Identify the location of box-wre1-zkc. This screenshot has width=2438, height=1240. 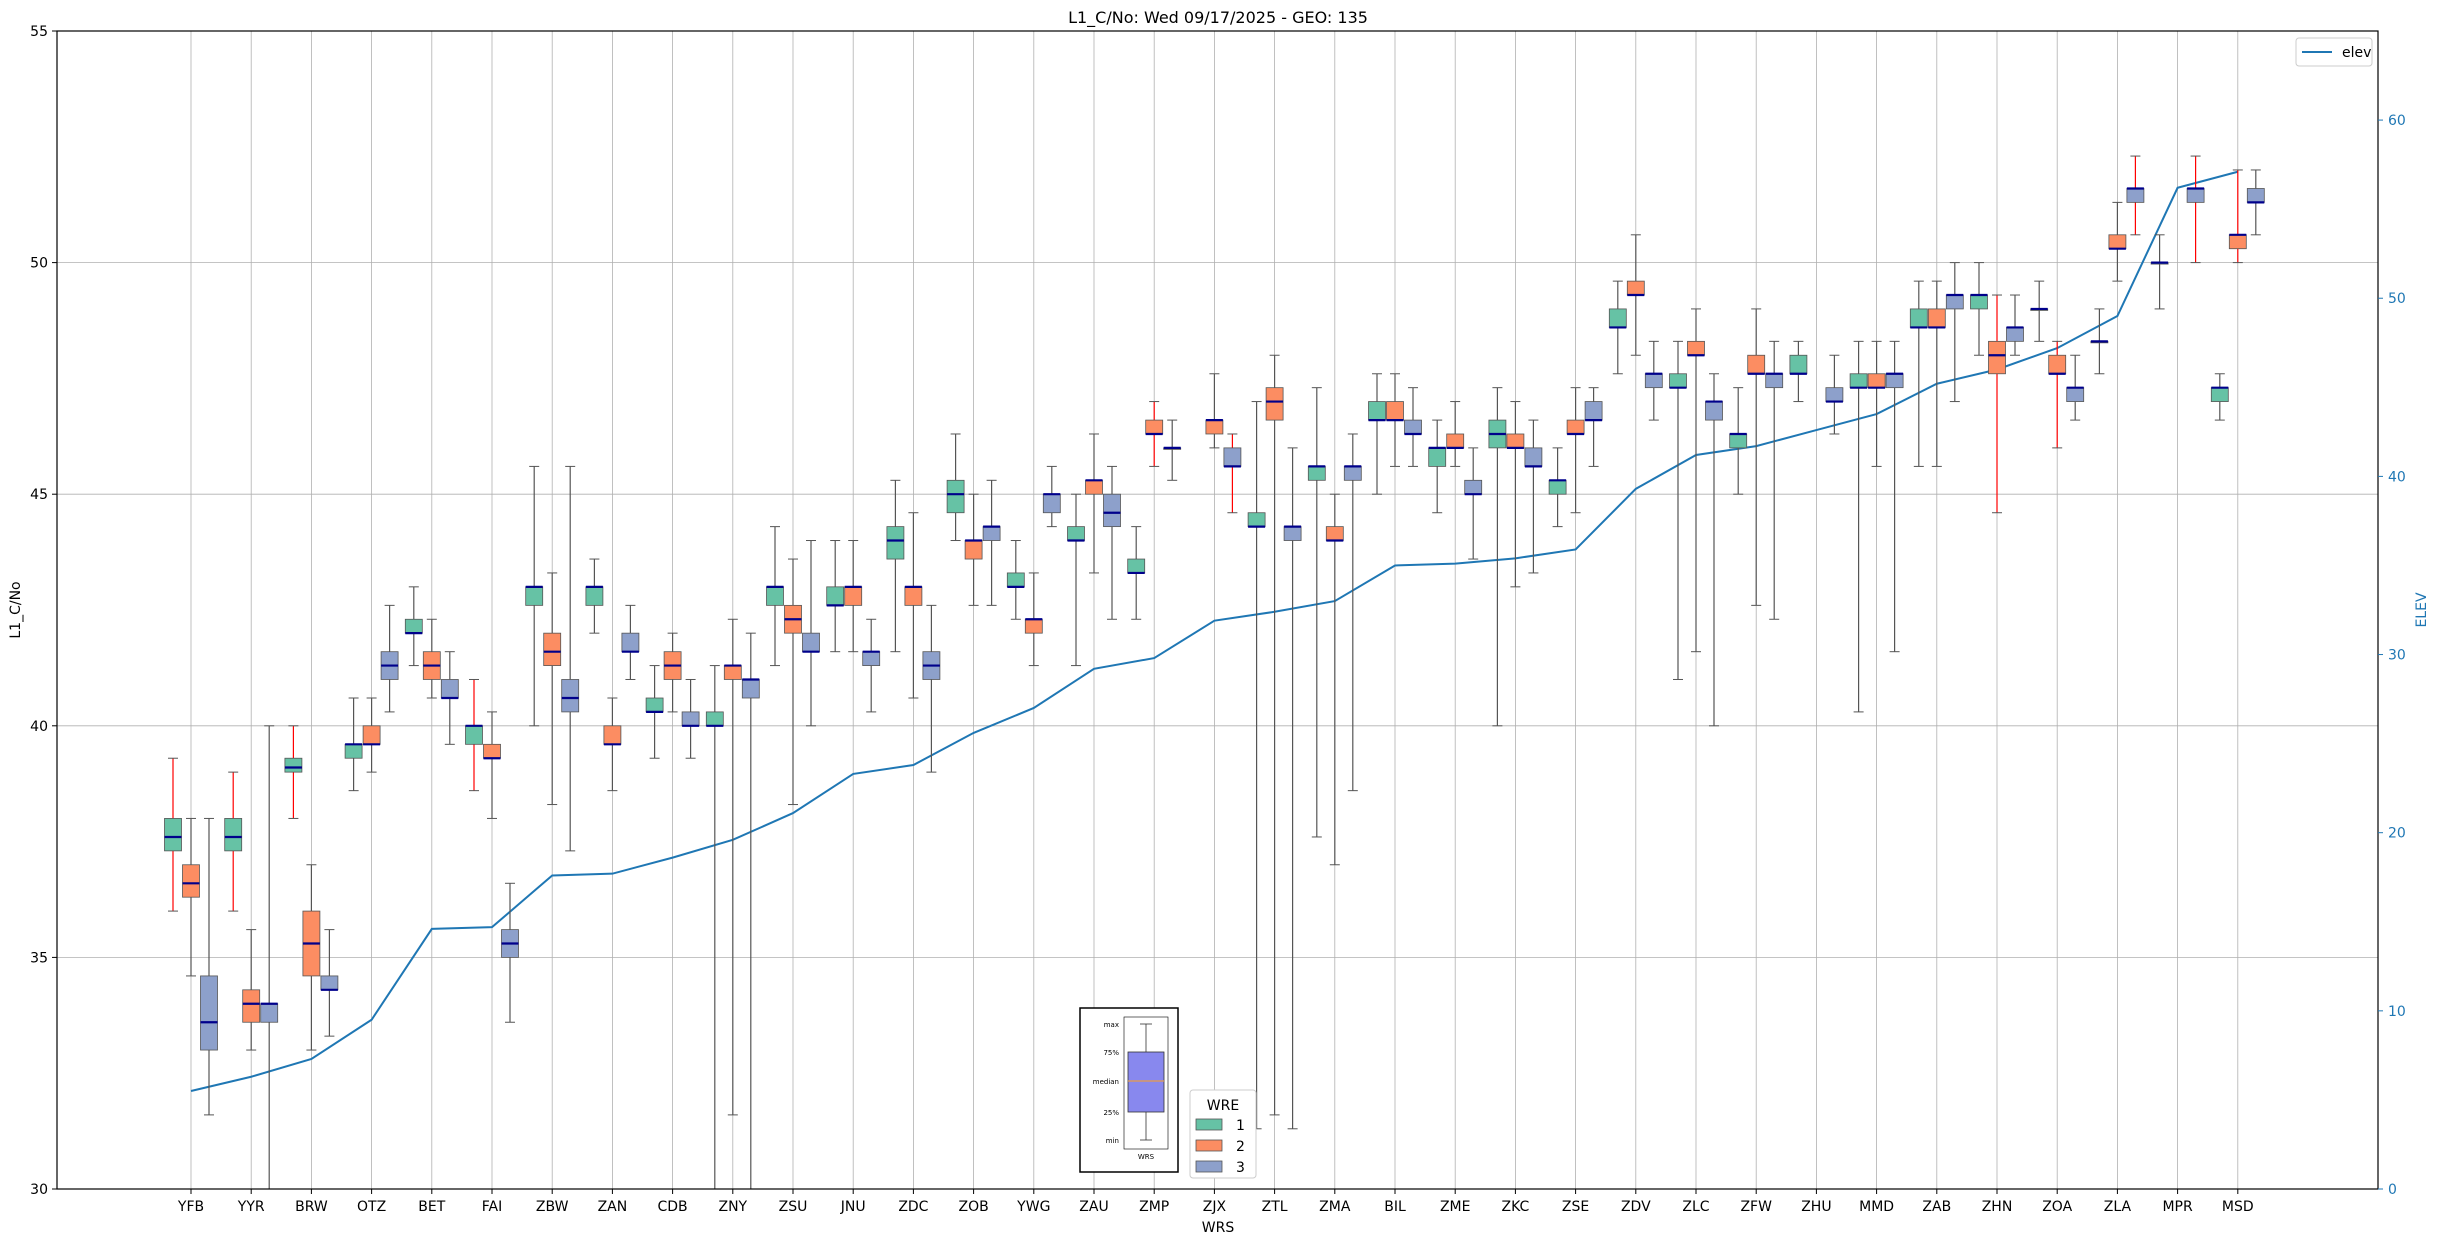
(1497, 557).